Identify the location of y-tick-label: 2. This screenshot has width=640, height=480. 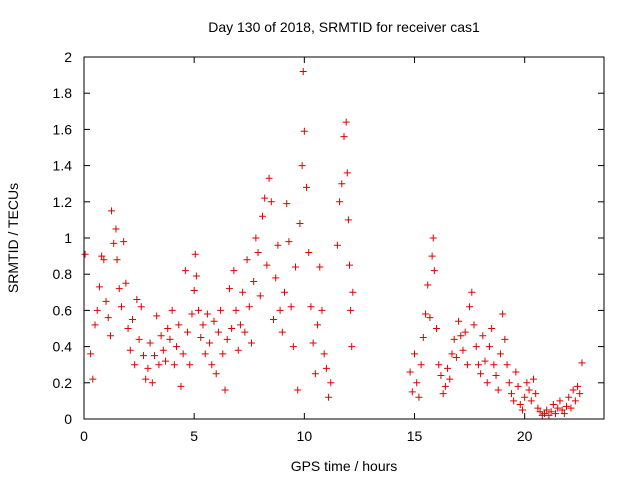
(68, 57).